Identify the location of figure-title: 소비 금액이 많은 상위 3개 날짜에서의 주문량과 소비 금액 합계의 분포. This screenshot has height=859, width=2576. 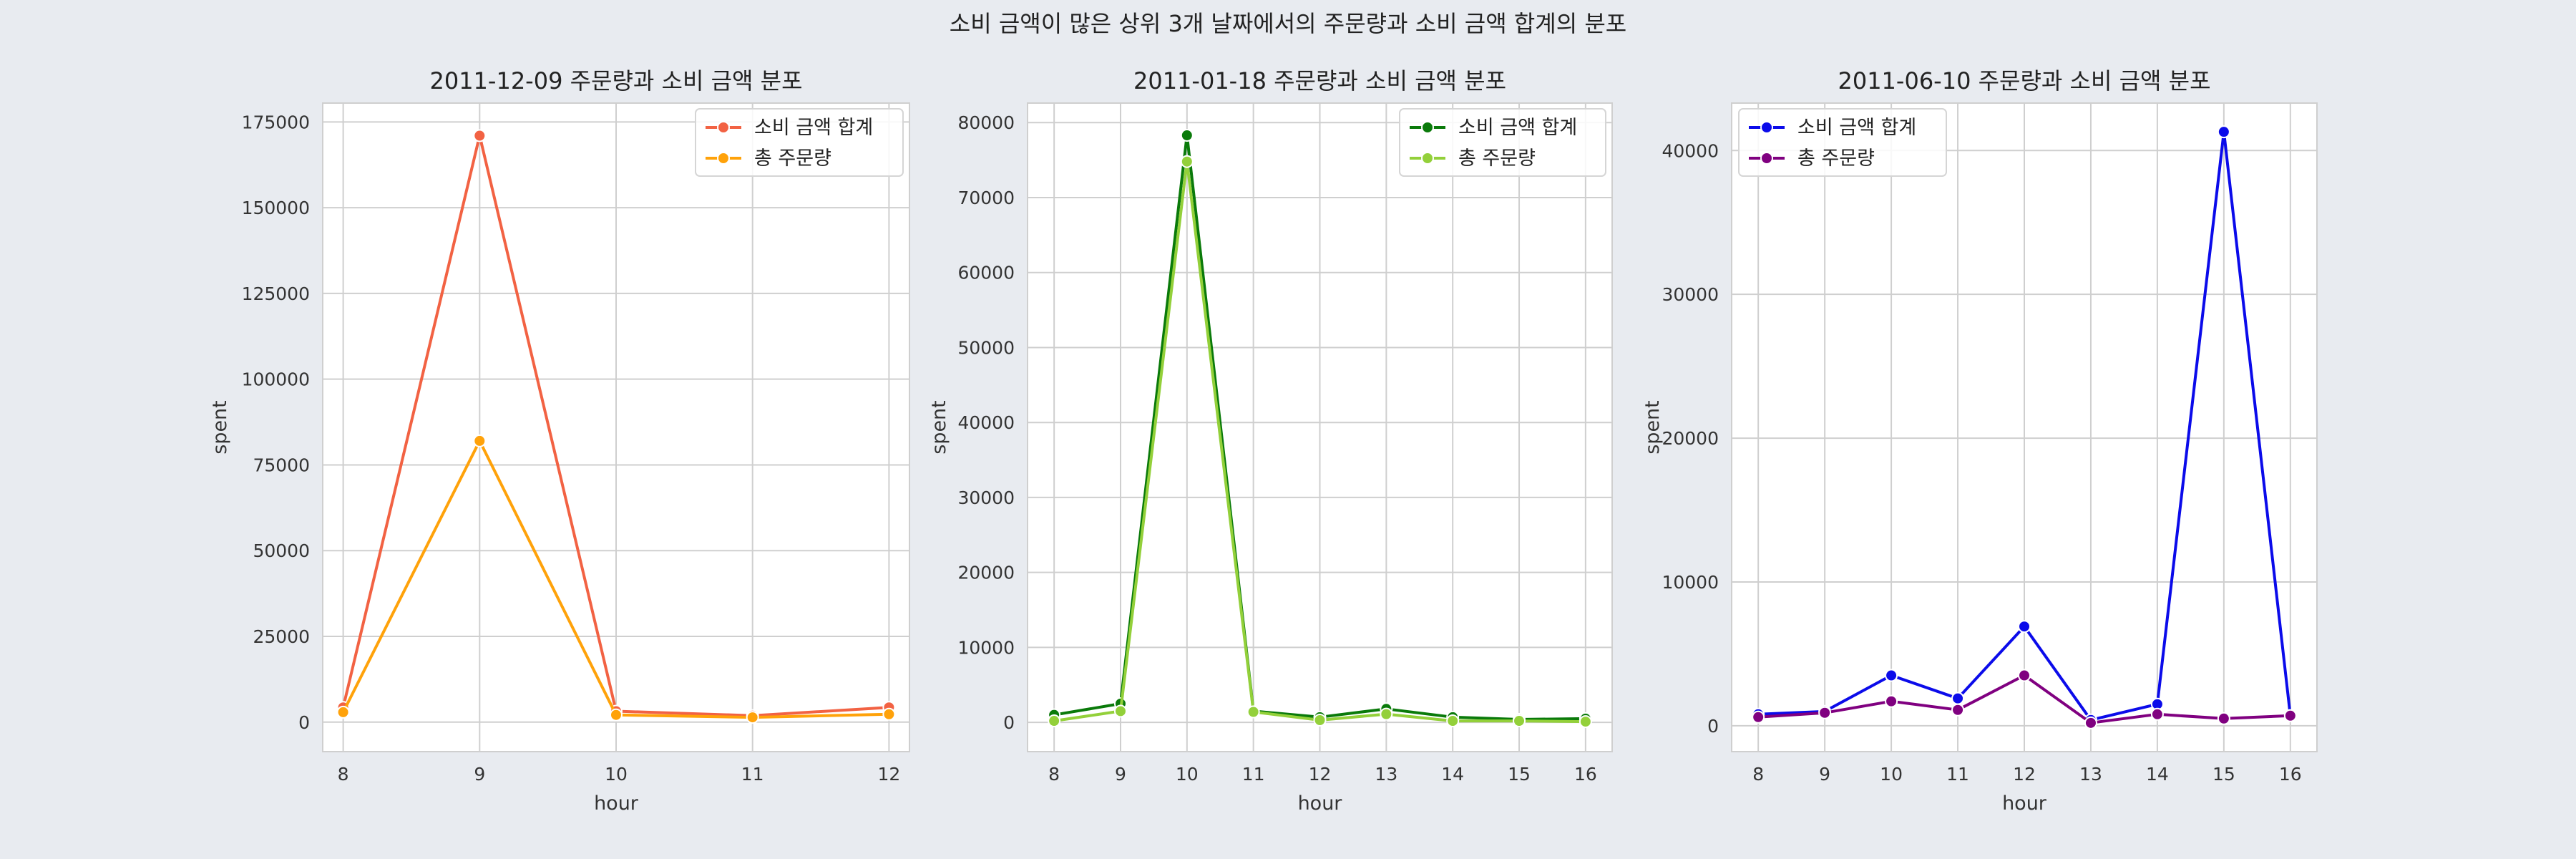
(1288, 23).